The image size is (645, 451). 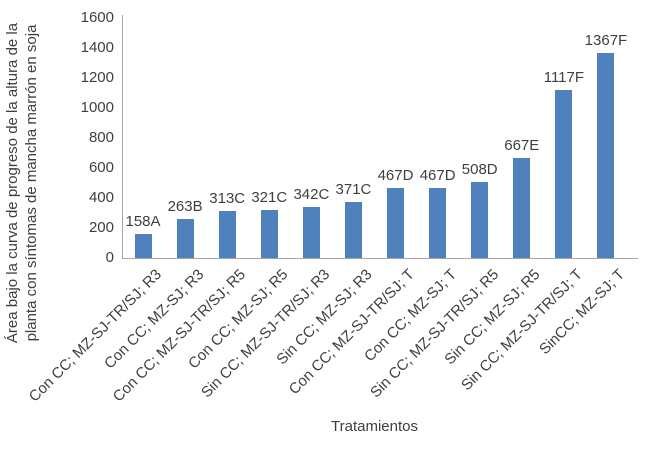 What do you see at coordinates (437, 175) in the screenshot?
I see `bar-value-label-8: 467D` at bounding box center [437, 175].